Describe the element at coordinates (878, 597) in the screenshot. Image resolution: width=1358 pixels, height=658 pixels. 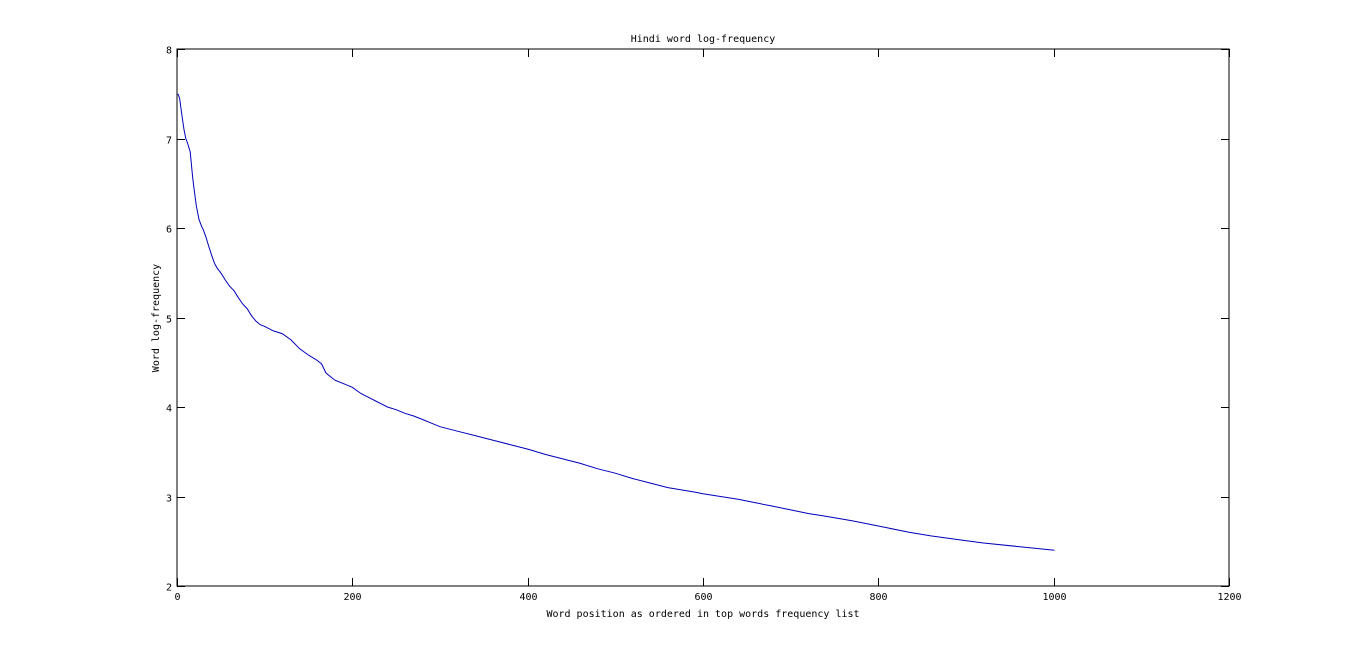
I see `x-tick-label: 800` at that location.